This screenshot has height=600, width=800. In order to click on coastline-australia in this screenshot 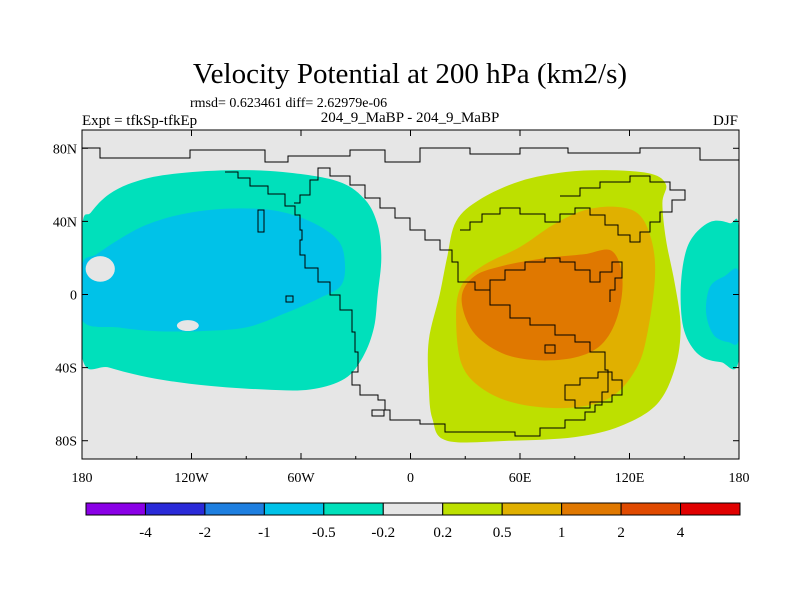, I will do `click(593, 390)`.